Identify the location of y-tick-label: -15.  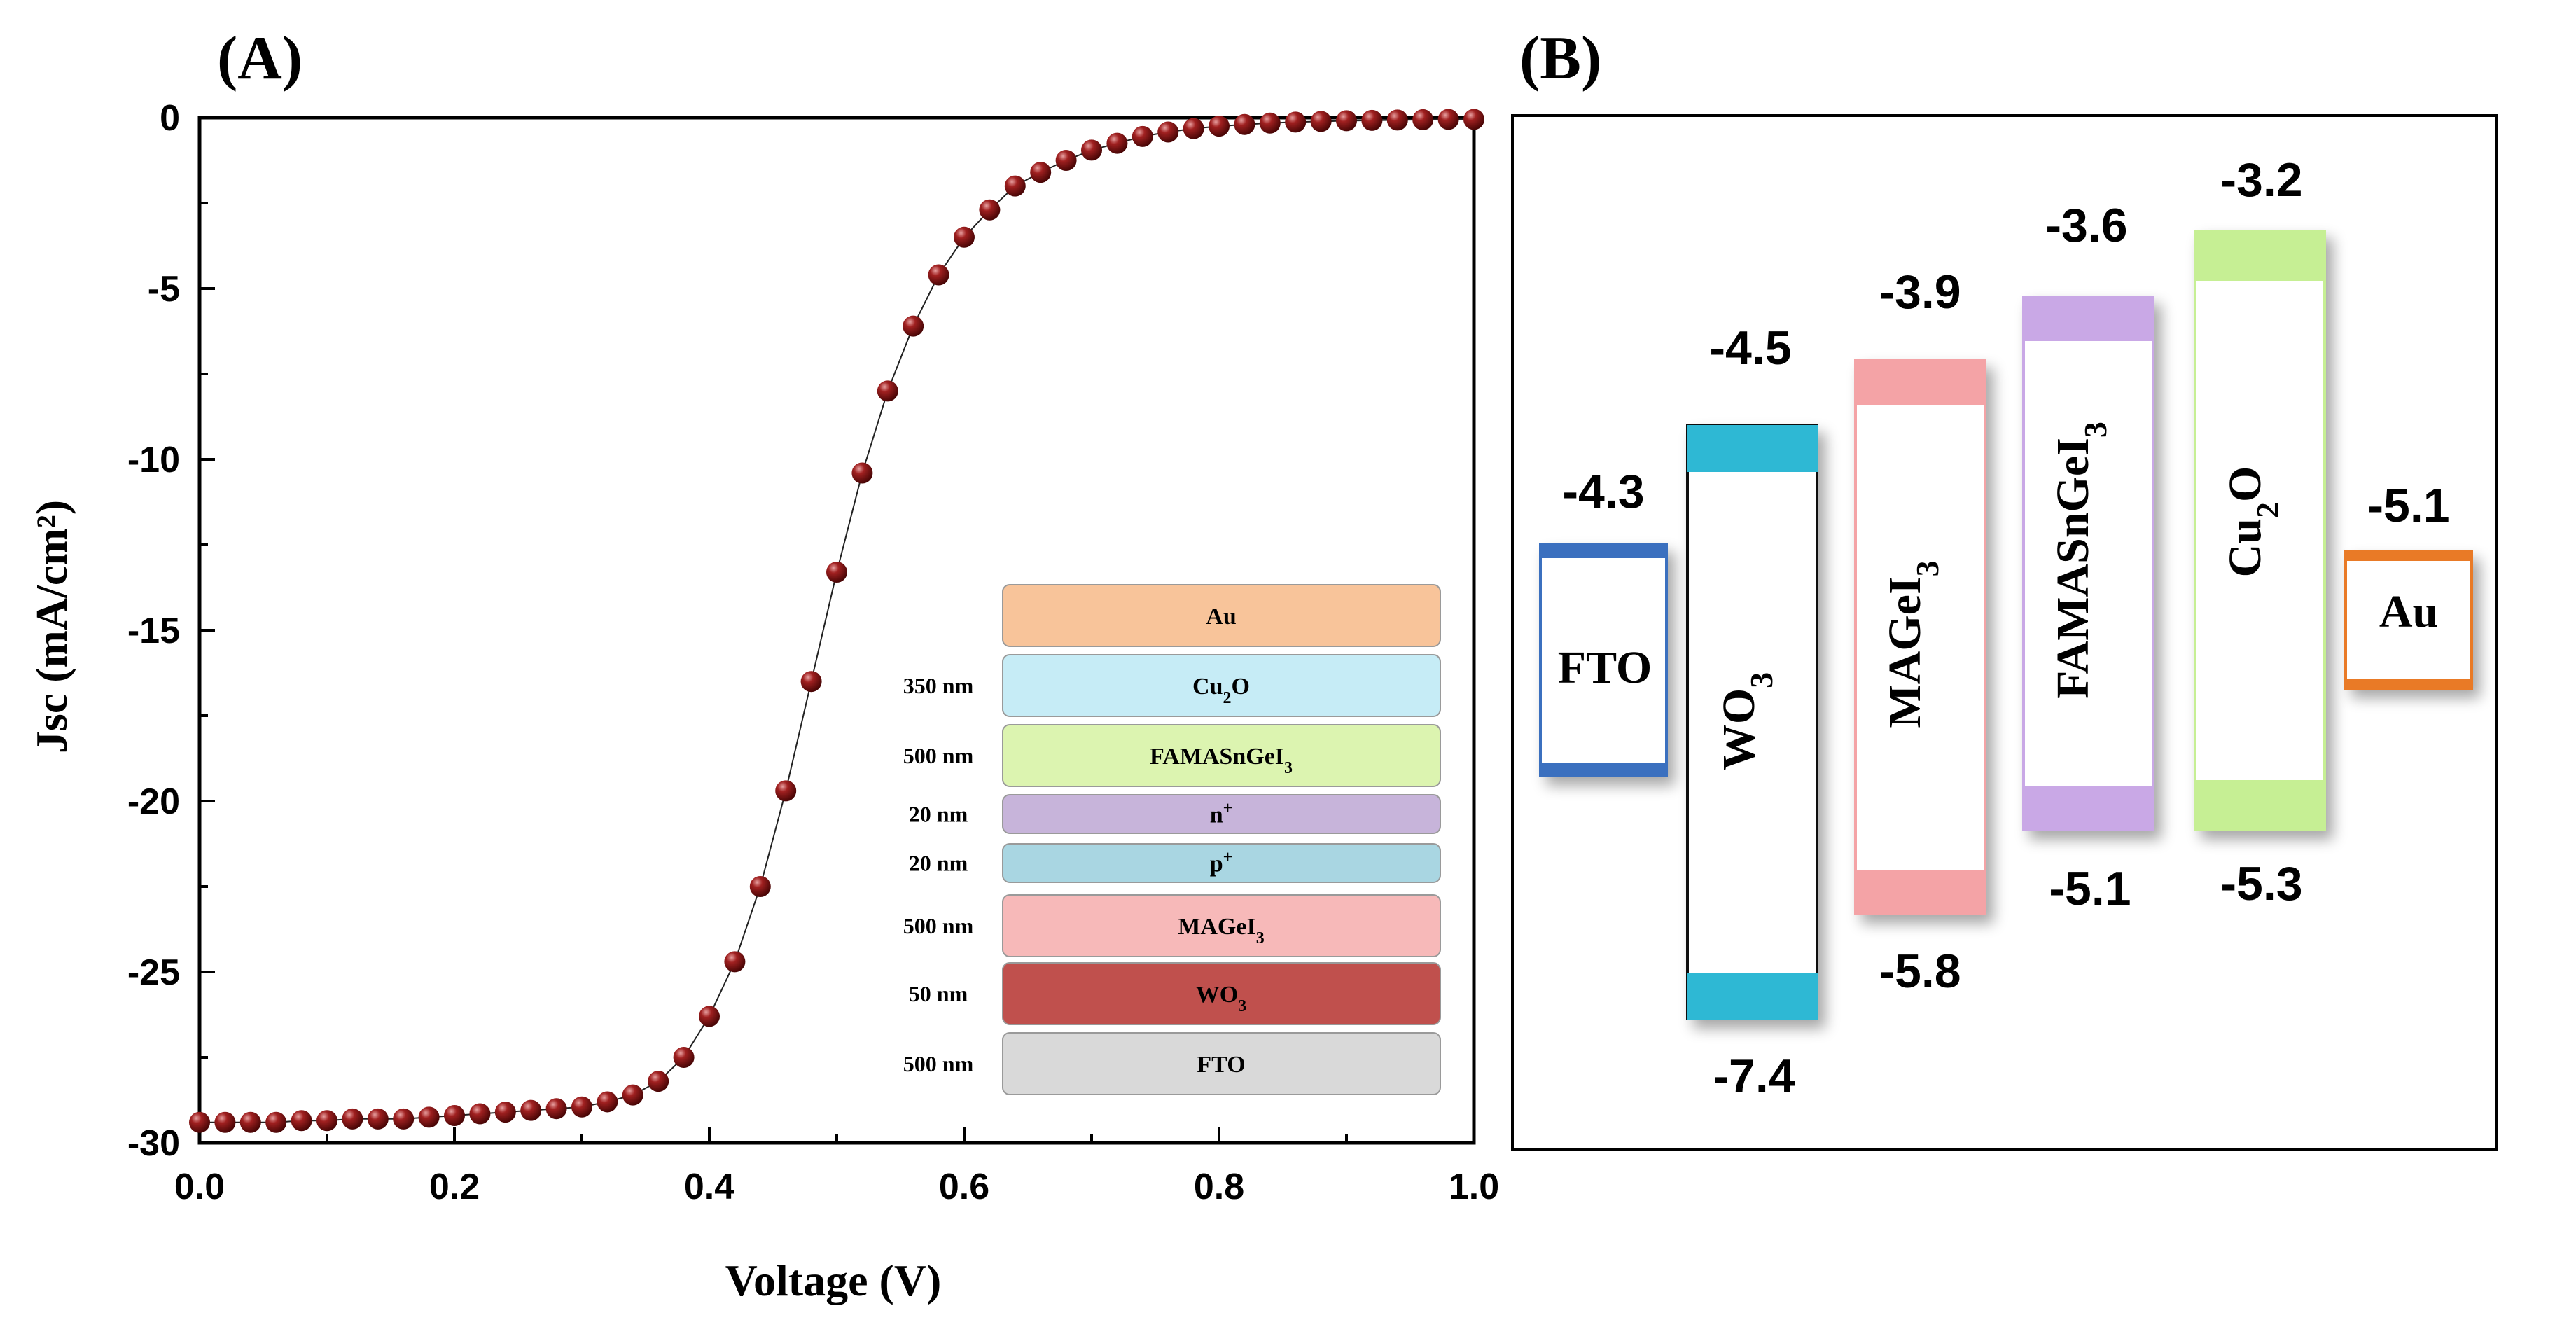
(153, 631).